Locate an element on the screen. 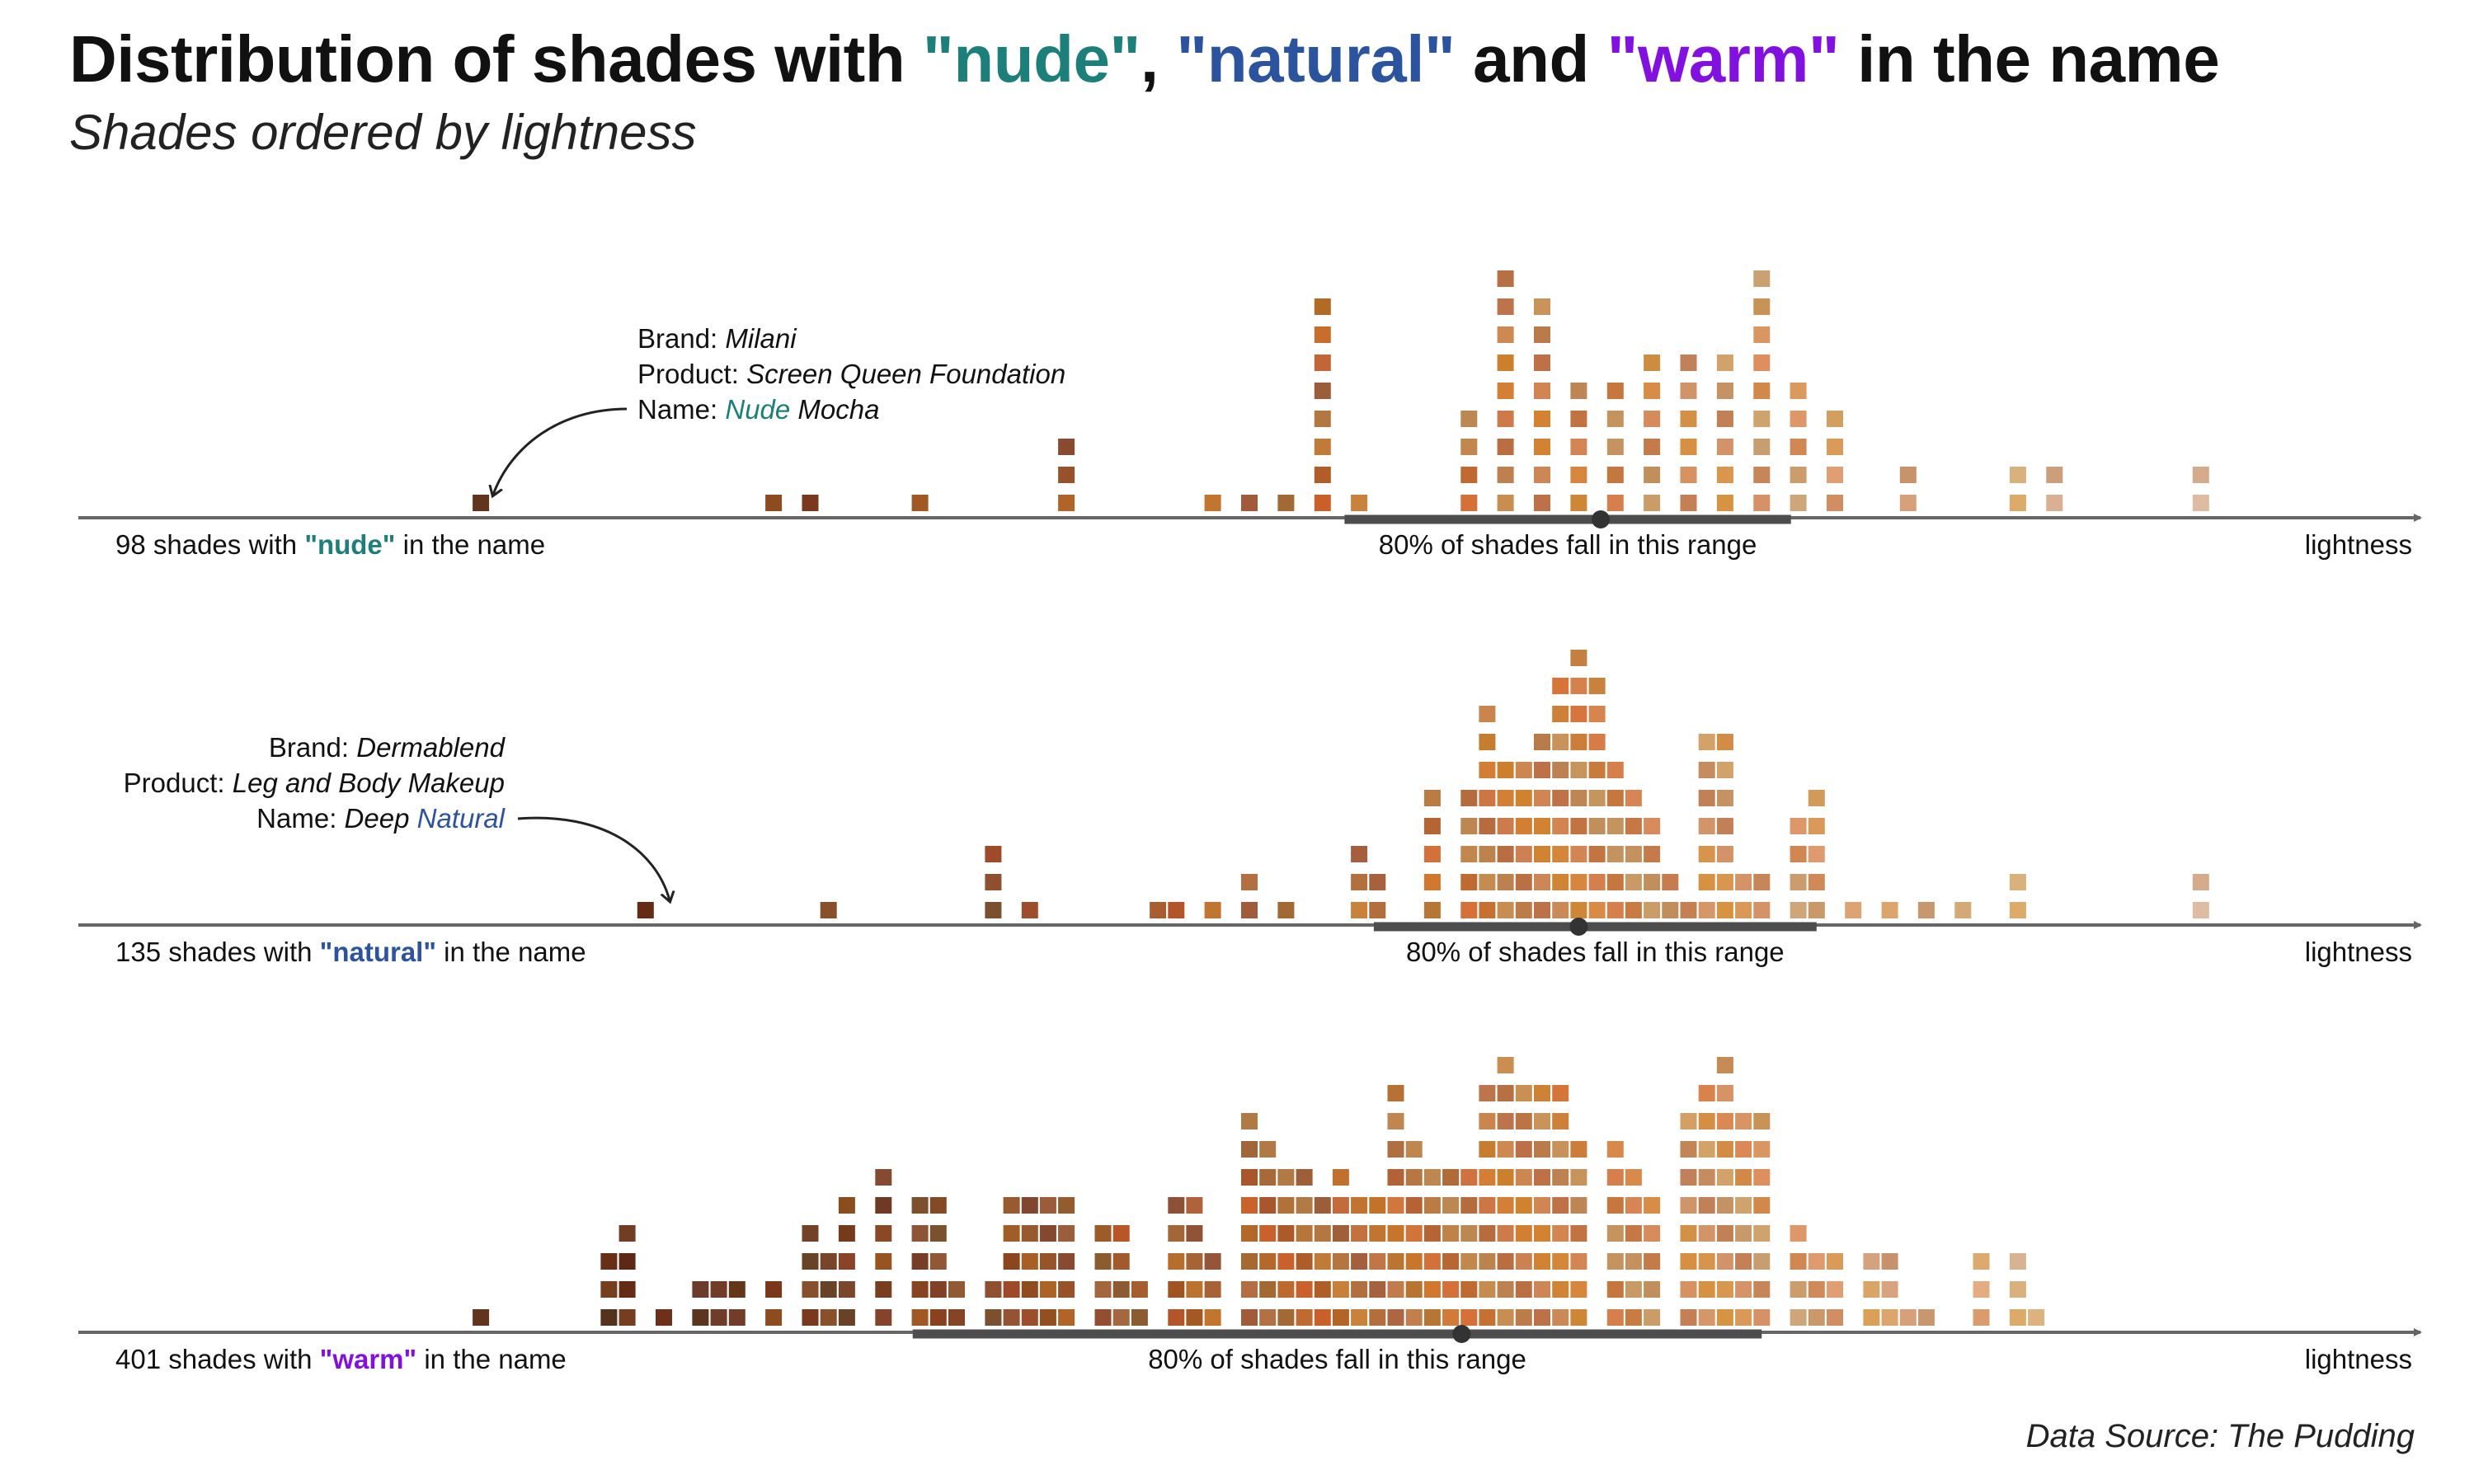 The image size is (2474, 1484). annotation-brand: Brand: Milani is located at coordinates (717, 338).